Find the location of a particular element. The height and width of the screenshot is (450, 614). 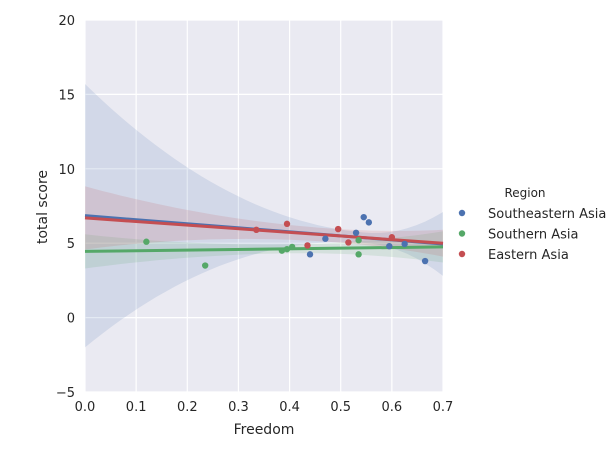

y-axis-ticks: −5 0 5 10 15 20 is located at coordinates (65, 207).